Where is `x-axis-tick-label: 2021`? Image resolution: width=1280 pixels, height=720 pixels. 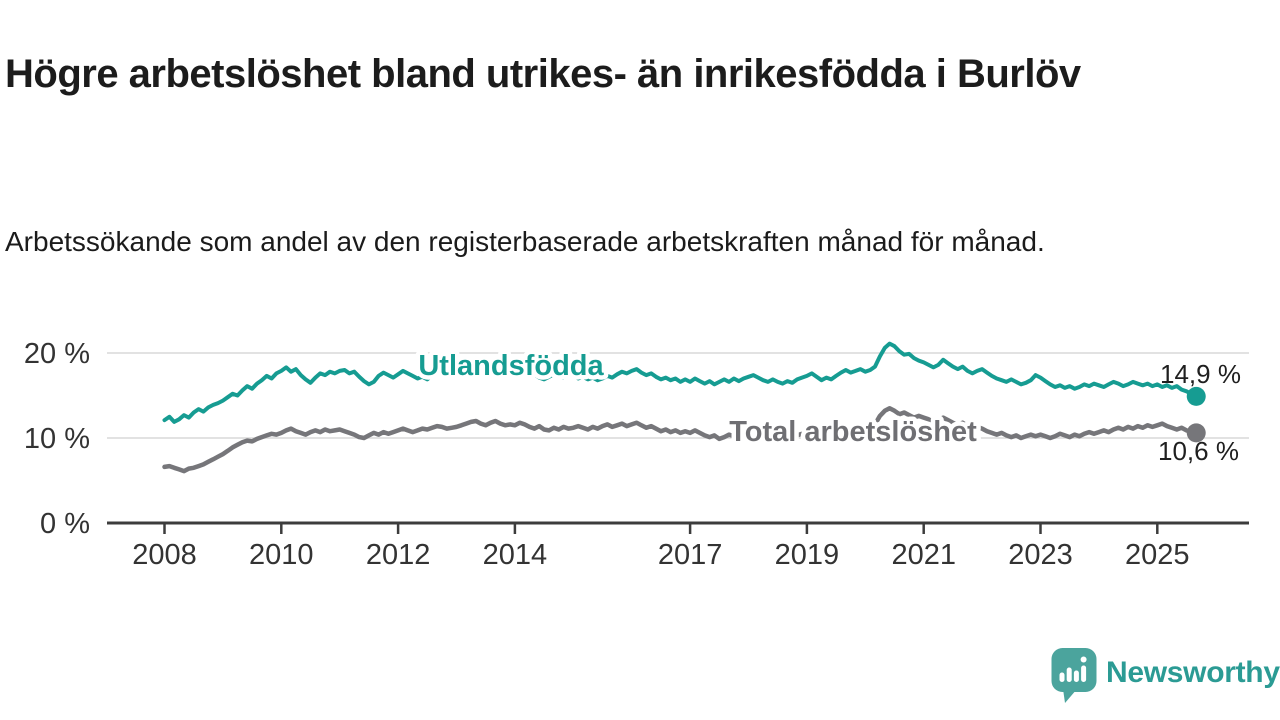
x-axis-tick-label: 2021 is located at coordinates (923, 555).